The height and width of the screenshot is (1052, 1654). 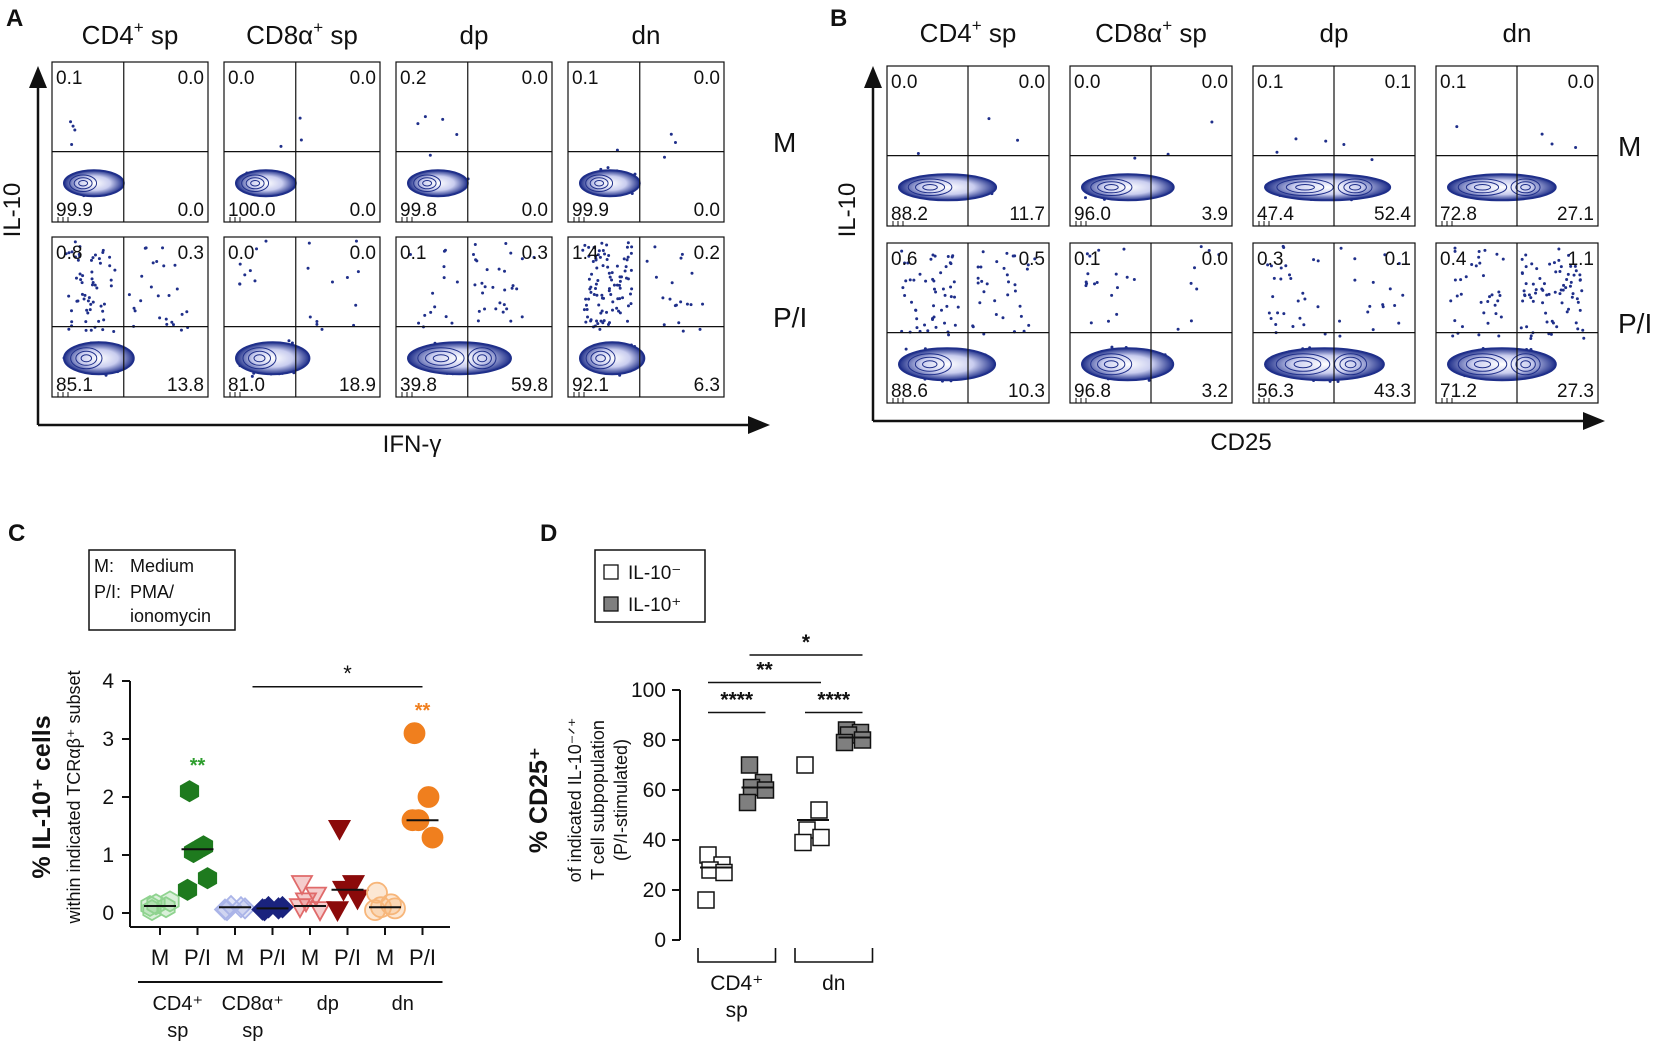 What do you see at coordinates (968, 32) in the screenshot?
I see `column-header-0: CD4+ sp` at bounding box center [968, 32].